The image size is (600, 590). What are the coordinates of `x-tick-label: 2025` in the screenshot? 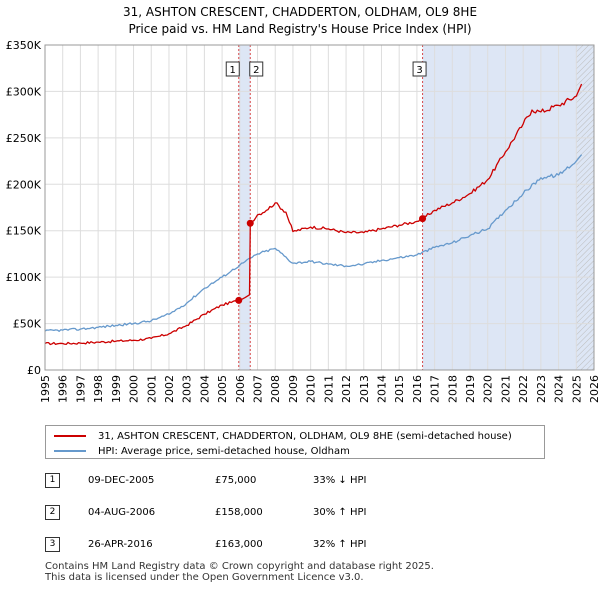 It's located at (576, 389).